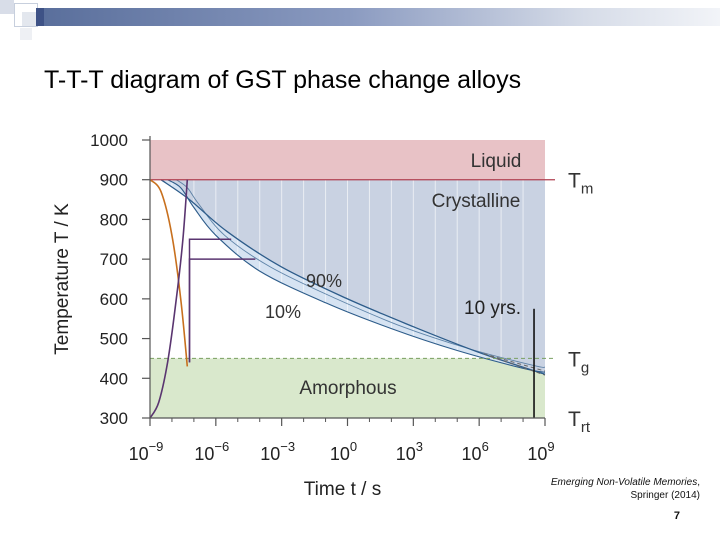 This screenshot has width=720, height=540. What do you see at coordinates (62, 279) in the screenshot?
I see `y-axis-label: Temperature T / K` at bounding box center [62, 279].